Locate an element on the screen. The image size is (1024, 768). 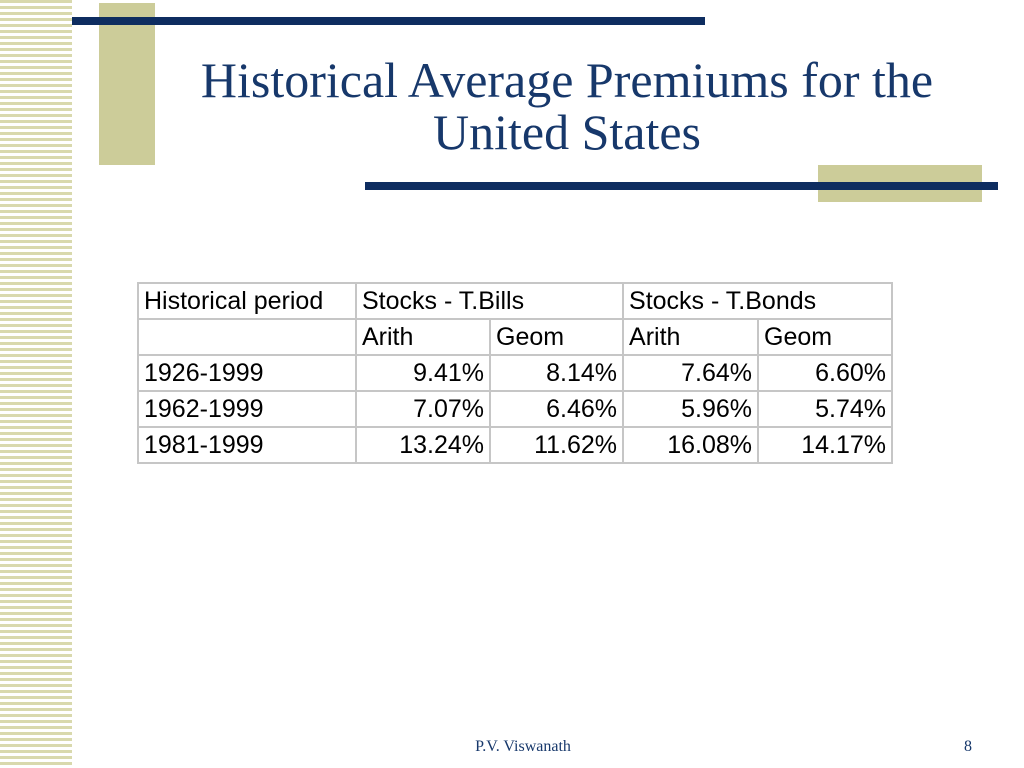
table-row: 1926-1999 9.41% 8.14% 7.64% 6.60% is located at coordinates (515, 373).